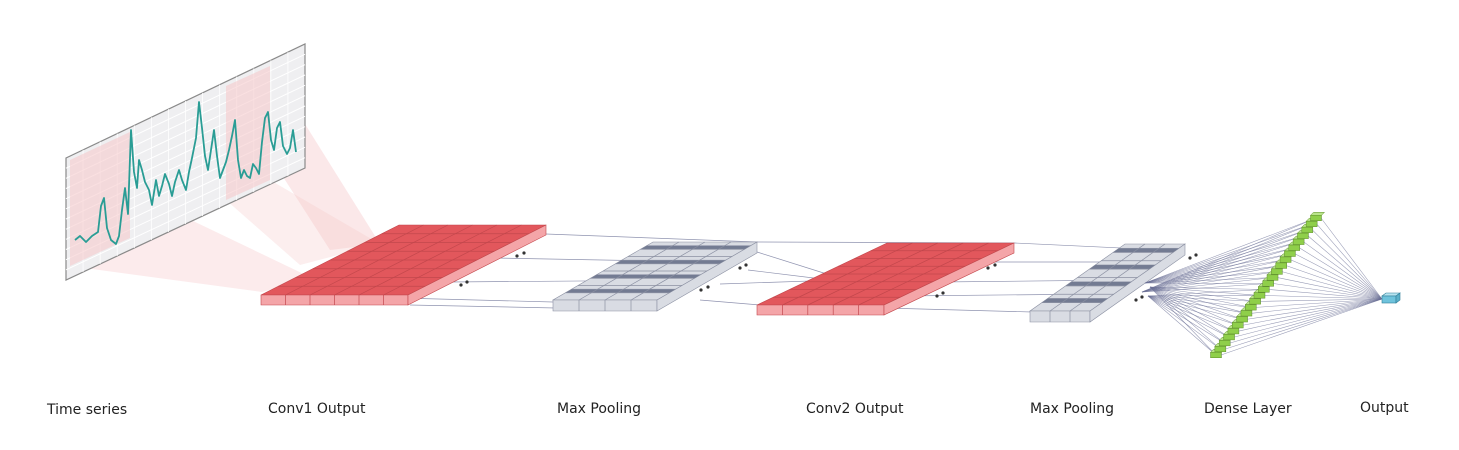  Describe the element at coordinates (86, 410) in the screenshot. I see `label-time-series: Time series` at that location.